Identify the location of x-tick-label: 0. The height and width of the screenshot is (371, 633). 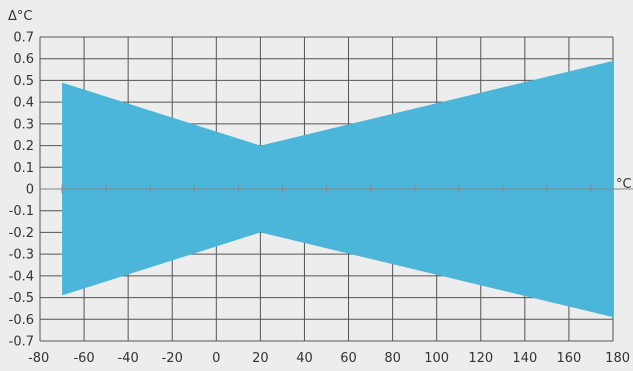
(216, 358).